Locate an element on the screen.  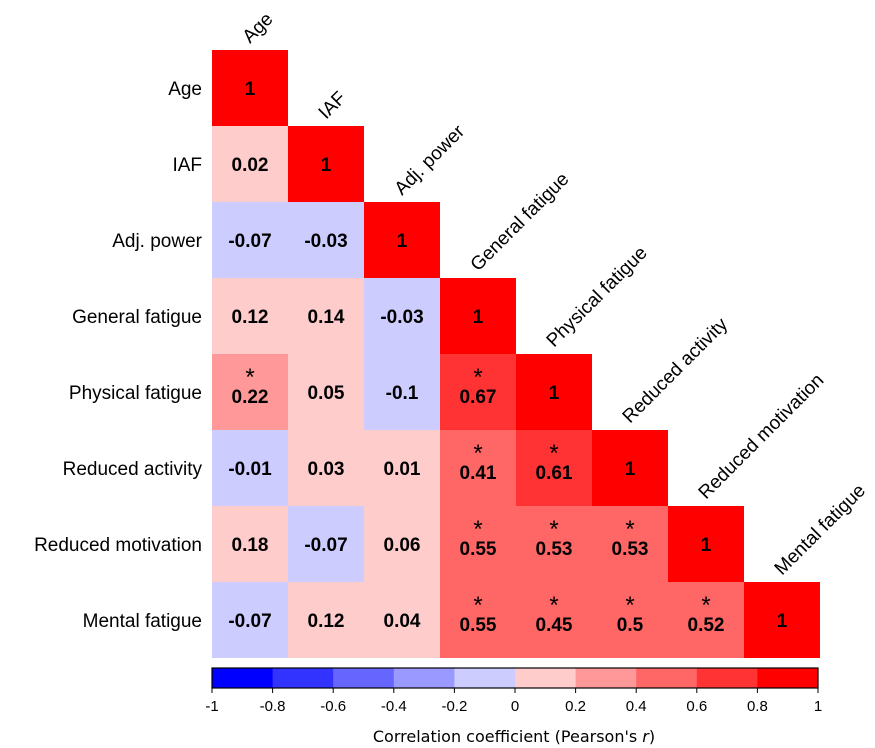
colorbar-tick-label: -0.4 is located at coordinates (394, 706).